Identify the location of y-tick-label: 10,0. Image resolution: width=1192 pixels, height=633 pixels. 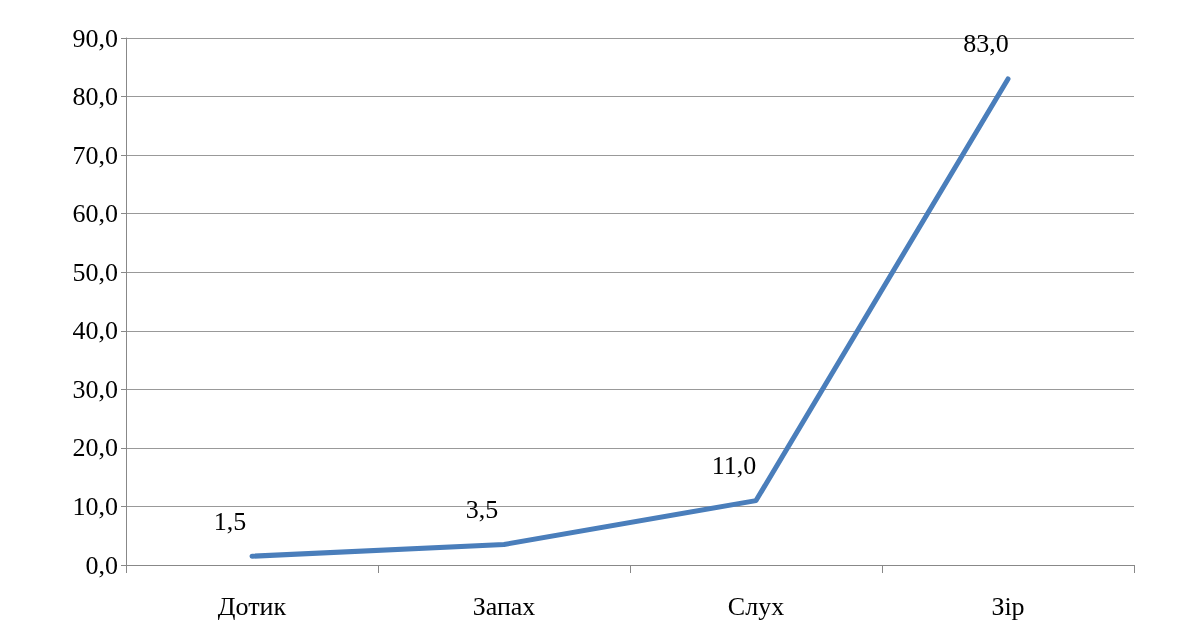
(95, 506).